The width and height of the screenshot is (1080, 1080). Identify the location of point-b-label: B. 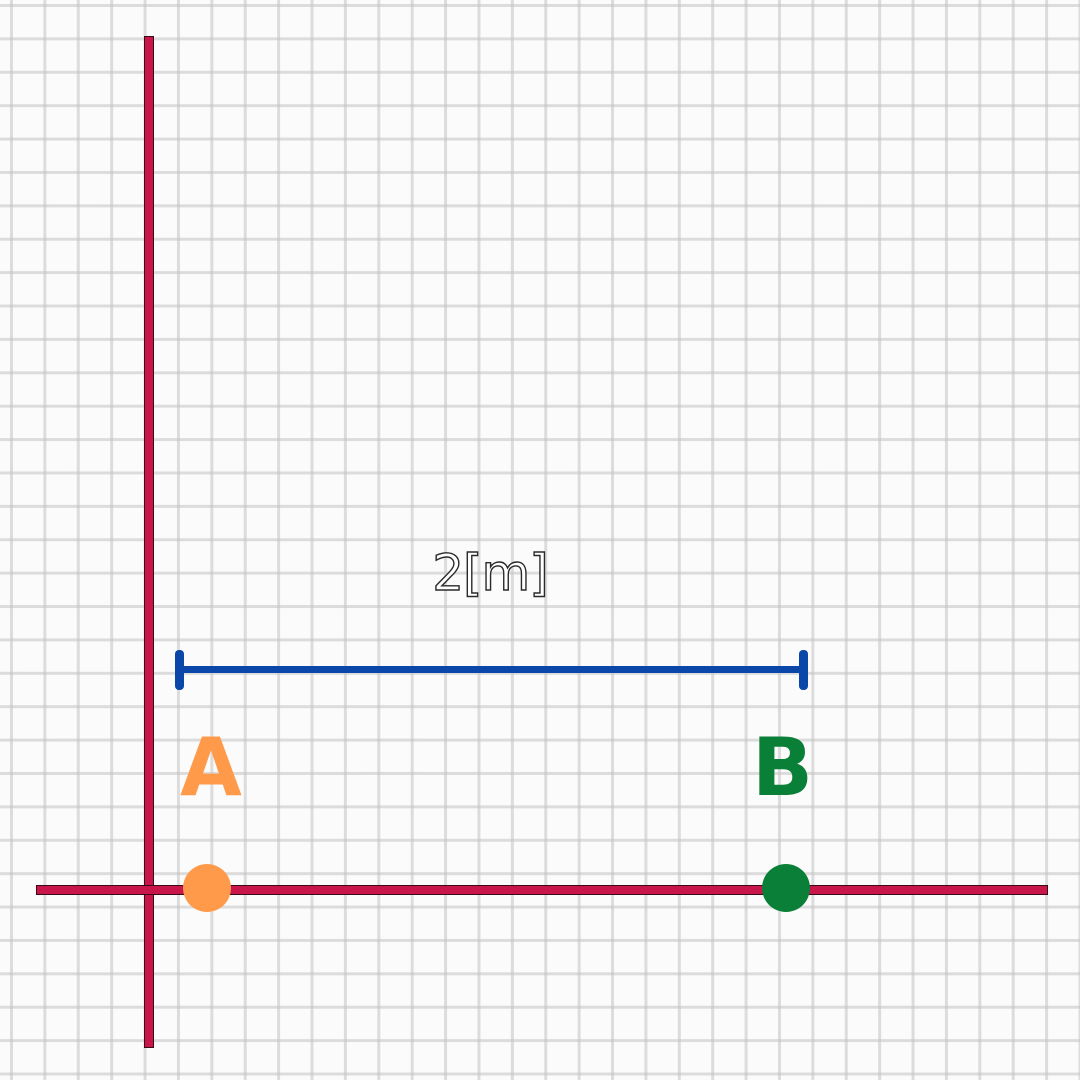
(782, 767).